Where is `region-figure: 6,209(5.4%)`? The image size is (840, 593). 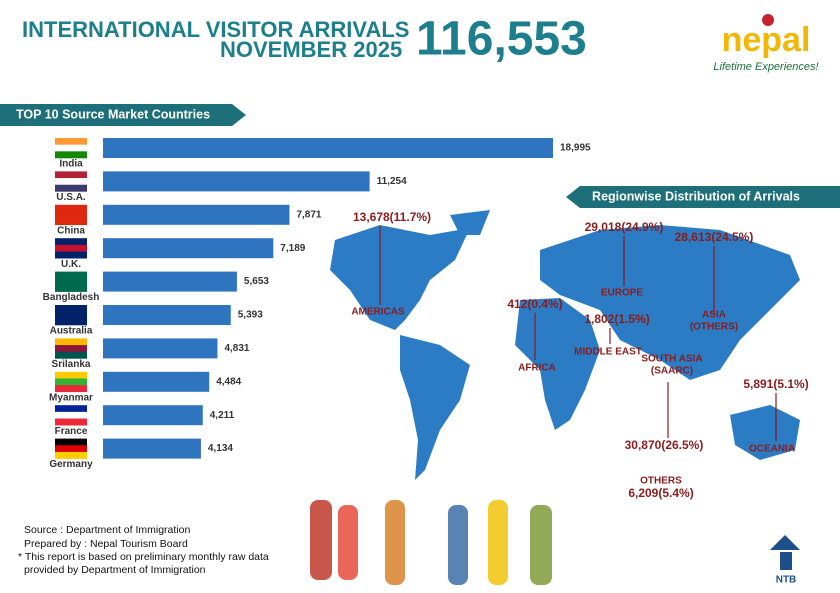
region-figure: 6,209(5.4%) is located at coordinates (660, 493).